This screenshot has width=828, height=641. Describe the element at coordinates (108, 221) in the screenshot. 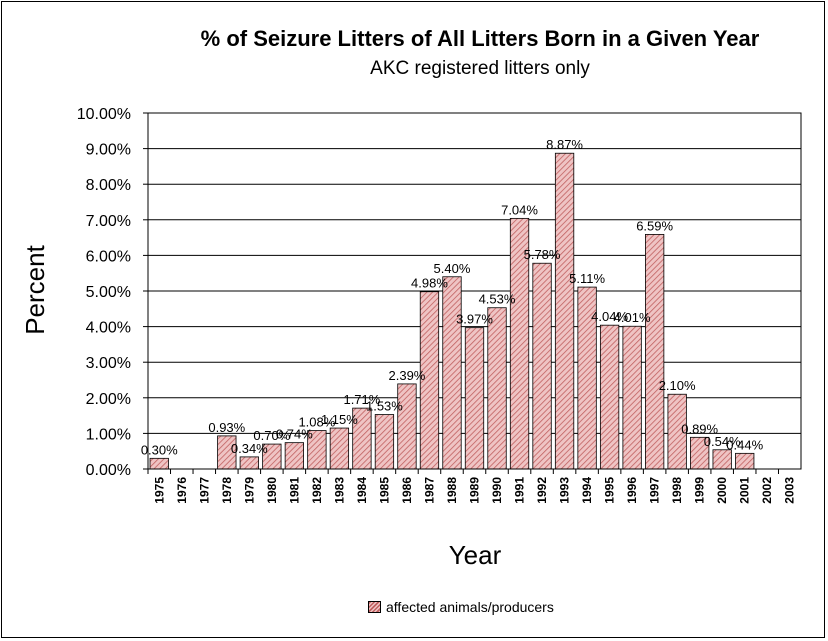

I see `y-tick-label: 7.00%` at that location.